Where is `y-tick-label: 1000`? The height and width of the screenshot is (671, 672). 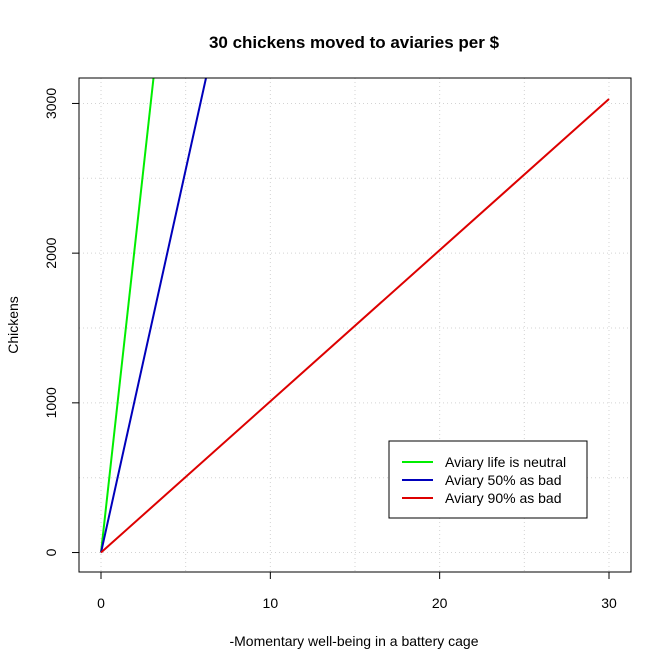
y-tick-label: 1000 is located at coordinates (51, 402).